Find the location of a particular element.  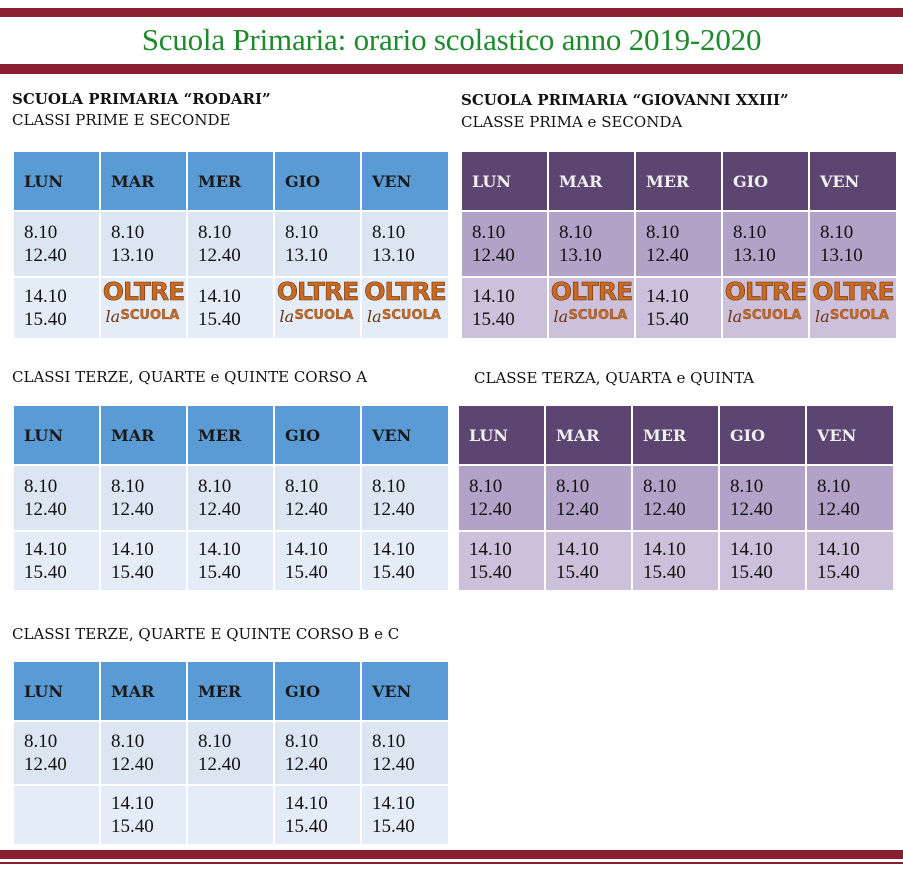

bottom-border-band is located at coordinates (451, 854).